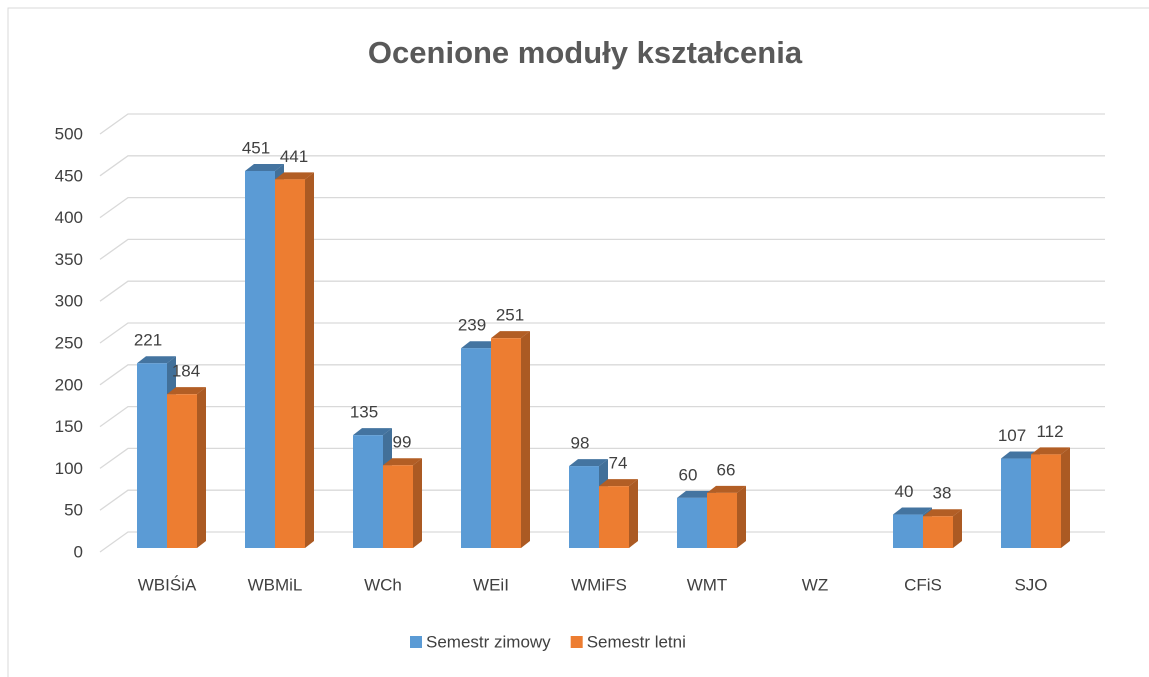  What do you see at coordinates (488, 641) in the screenshot?
I see `legend-label: Semestr zimowy` at bounding box center [488, 641].